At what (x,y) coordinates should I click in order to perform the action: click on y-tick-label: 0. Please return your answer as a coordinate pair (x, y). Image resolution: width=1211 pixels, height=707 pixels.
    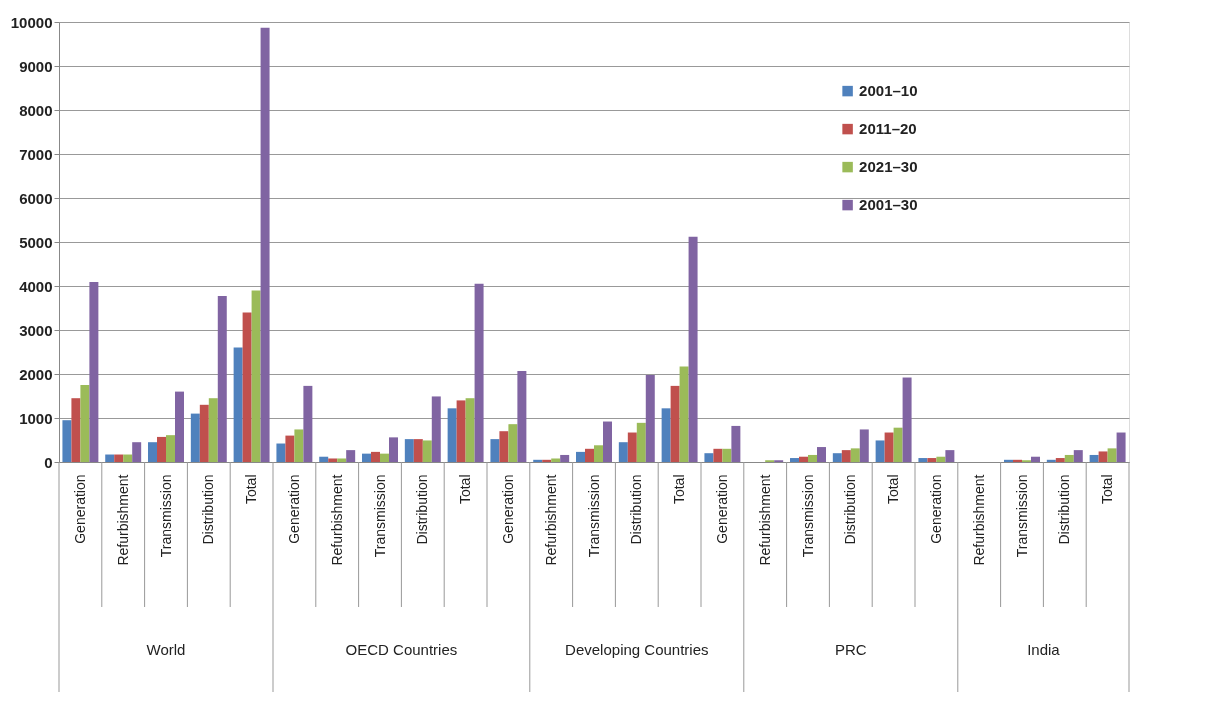
    Looking at the image, I should click on (48, 462).